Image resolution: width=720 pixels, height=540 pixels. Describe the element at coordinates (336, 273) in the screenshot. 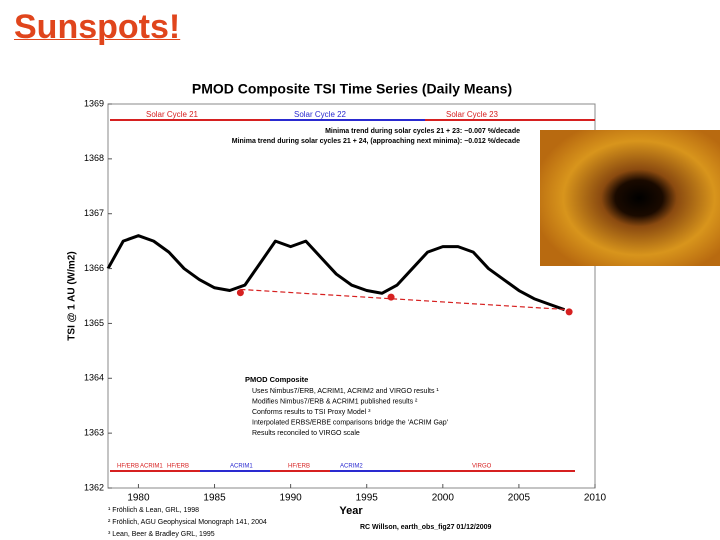

I see `tsi-line` at that location.